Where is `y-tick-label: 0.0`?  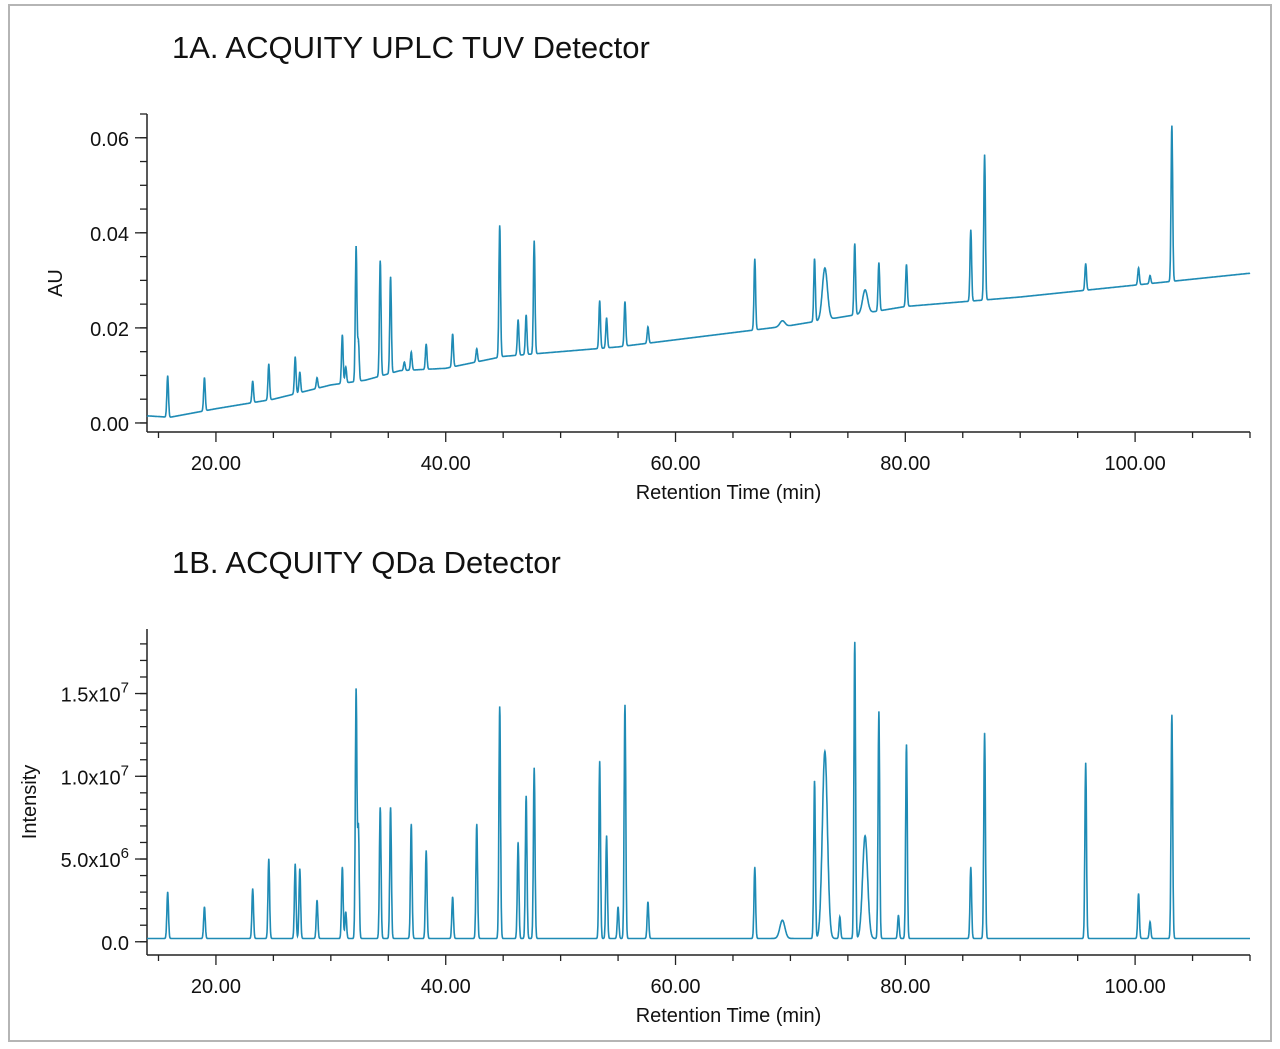 y-tick-label: 0.0 is located at coordinates (115, 944).